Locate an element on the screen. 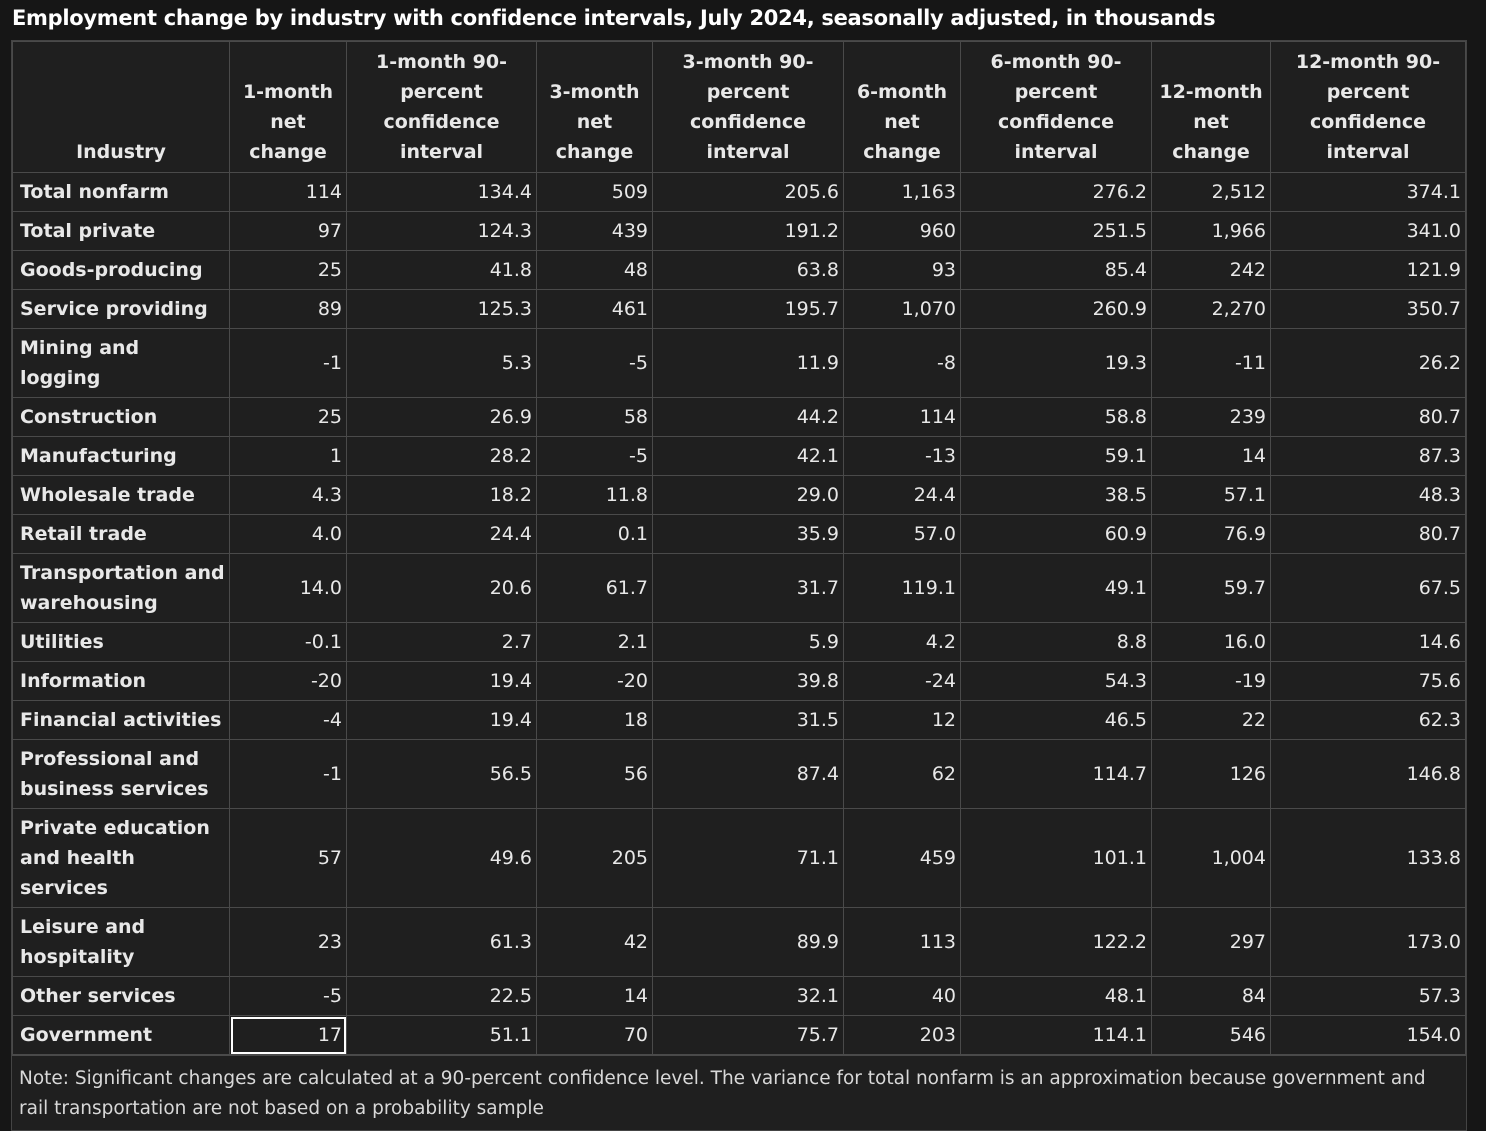 The image size is (1486, 1131). value-cell: 48 is located at coordinates (594, 270).